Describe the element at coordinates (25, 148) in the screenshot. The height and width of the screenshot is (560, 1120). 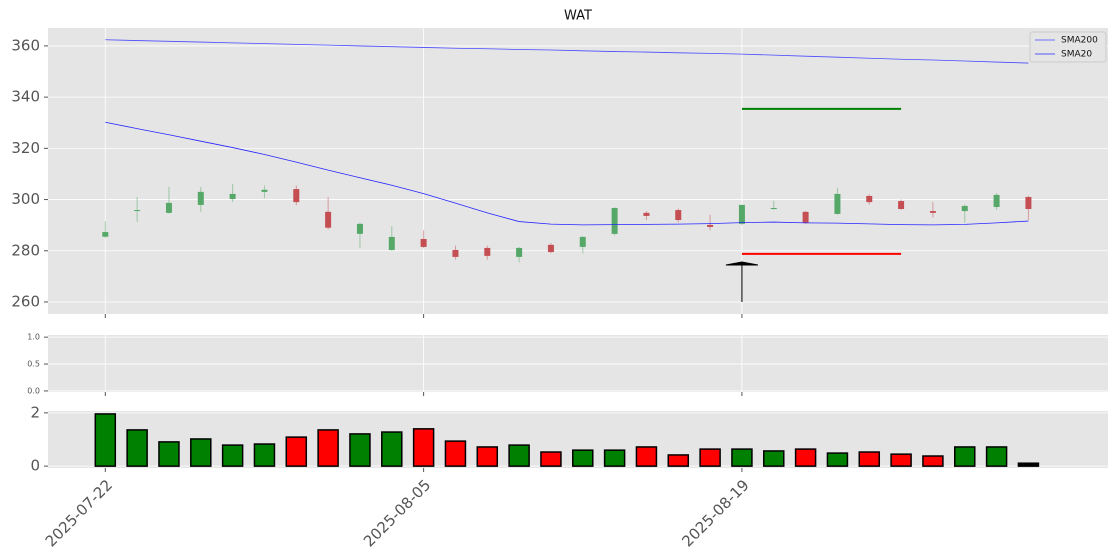
I see `y-tick-label: 320` at that location.